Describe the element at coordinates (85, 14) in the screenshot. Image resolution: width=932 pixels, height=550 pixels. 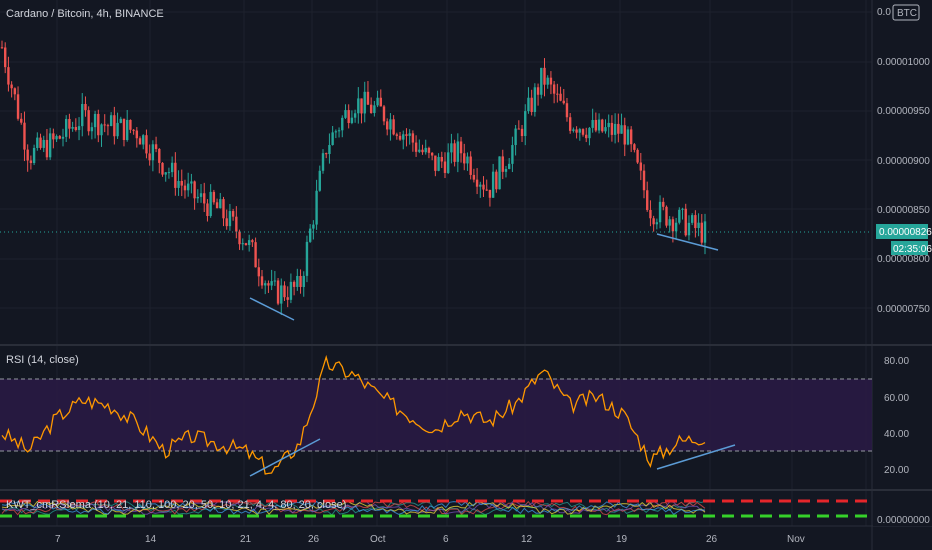
I see `symbol-title: Cardano / Bitcoin, 4h, BINANCE` at that location.